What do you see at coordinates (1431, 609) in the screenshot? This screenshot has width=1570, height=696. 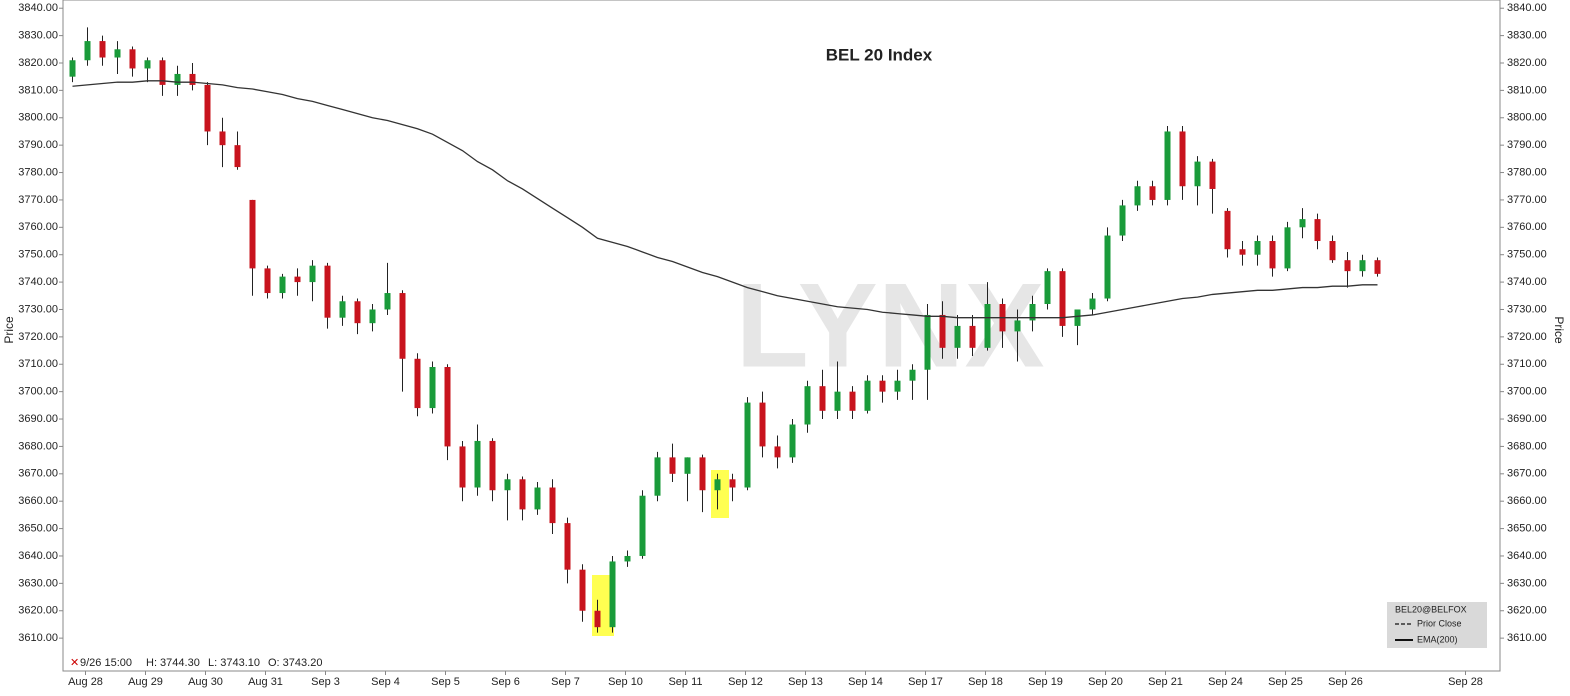 I see `legend-symbol: BEL20@BELFOX` at bounding box center [1431, 609].